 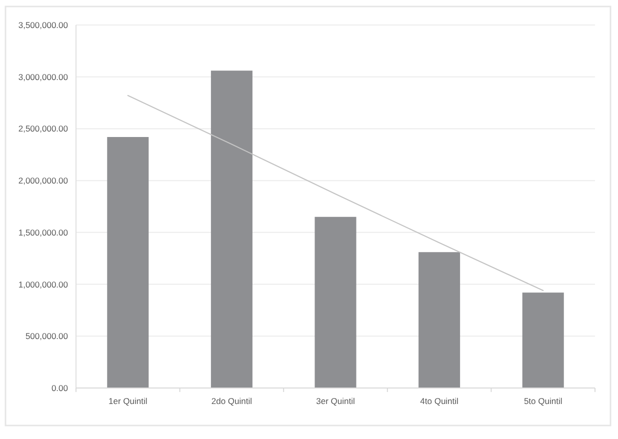 What do you see at coordinates (43, 129) in the screenshot?
I see `y-tick-label: 2,500,000.00` at bounding box center [43, 129].